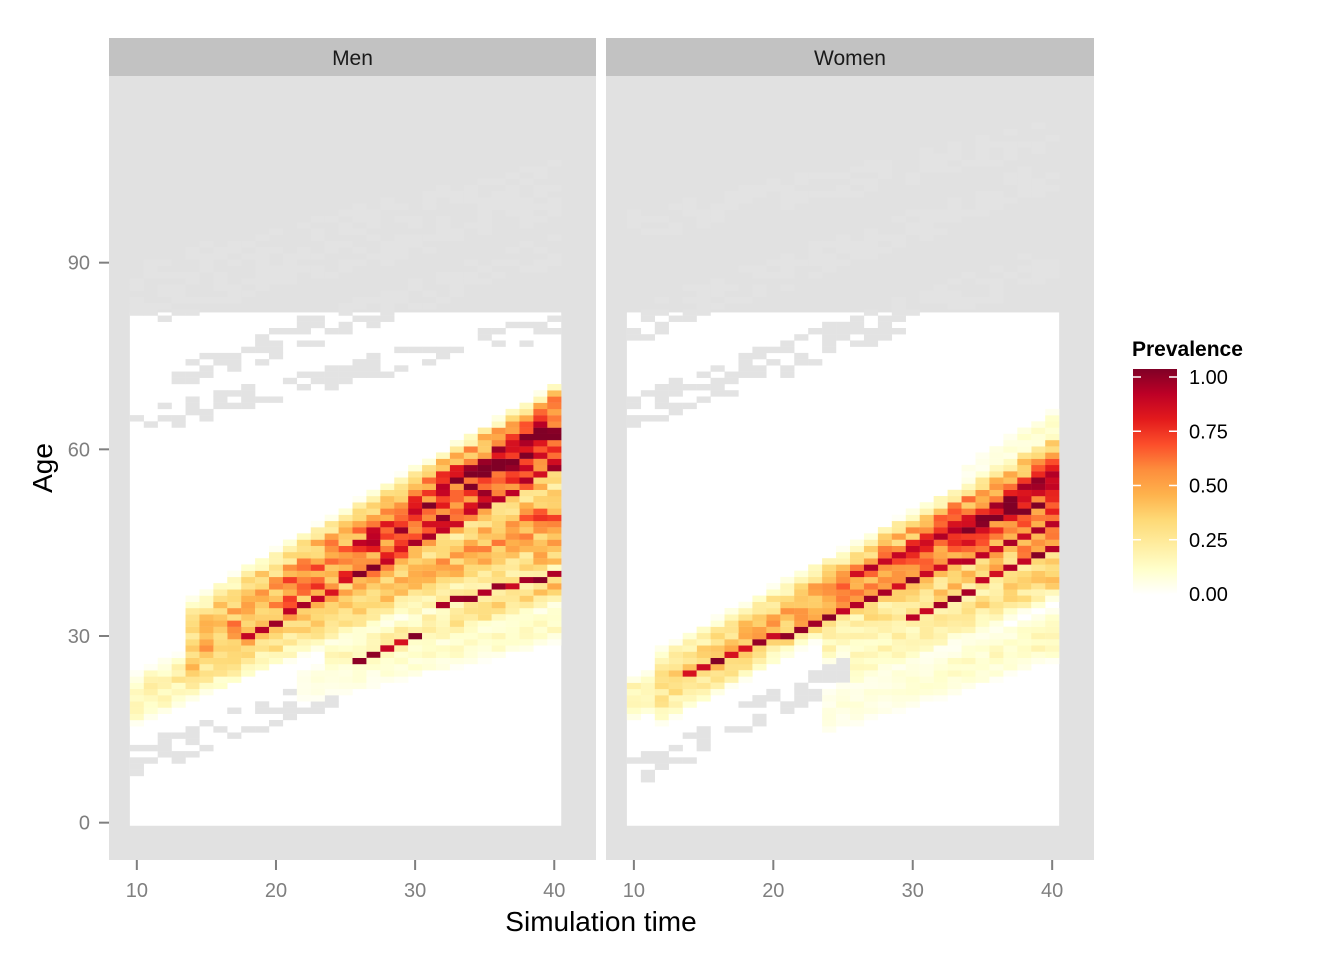 Image resolution: width=1344 pixels, height=960 pixels. I want to click on y-tick-label: 60, so click(79, 450).